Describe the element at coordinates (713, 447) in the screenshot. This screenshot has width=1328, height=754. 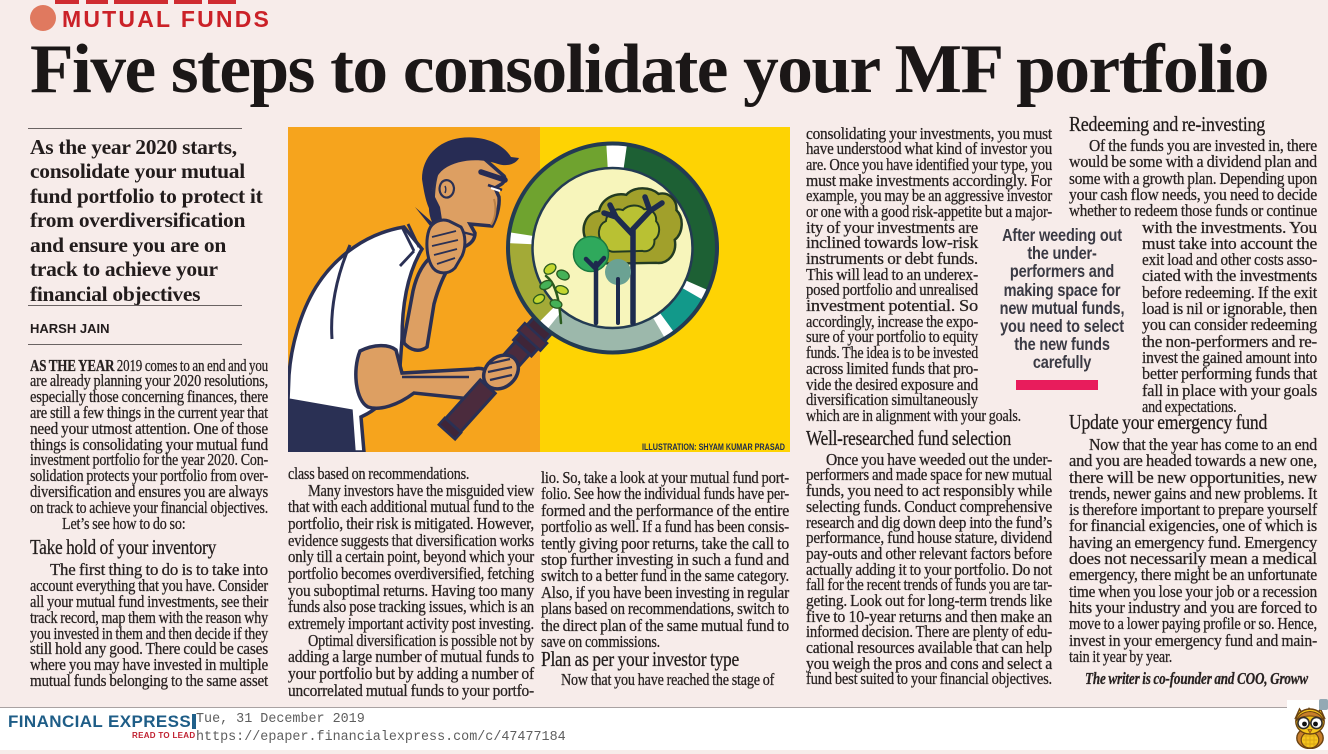
I see `svg-text:ILLUSTRATION: SHYAM KUMAR PRAS: ILLUSTRATION: SHYAM KUMAR PRASAD` at that location.